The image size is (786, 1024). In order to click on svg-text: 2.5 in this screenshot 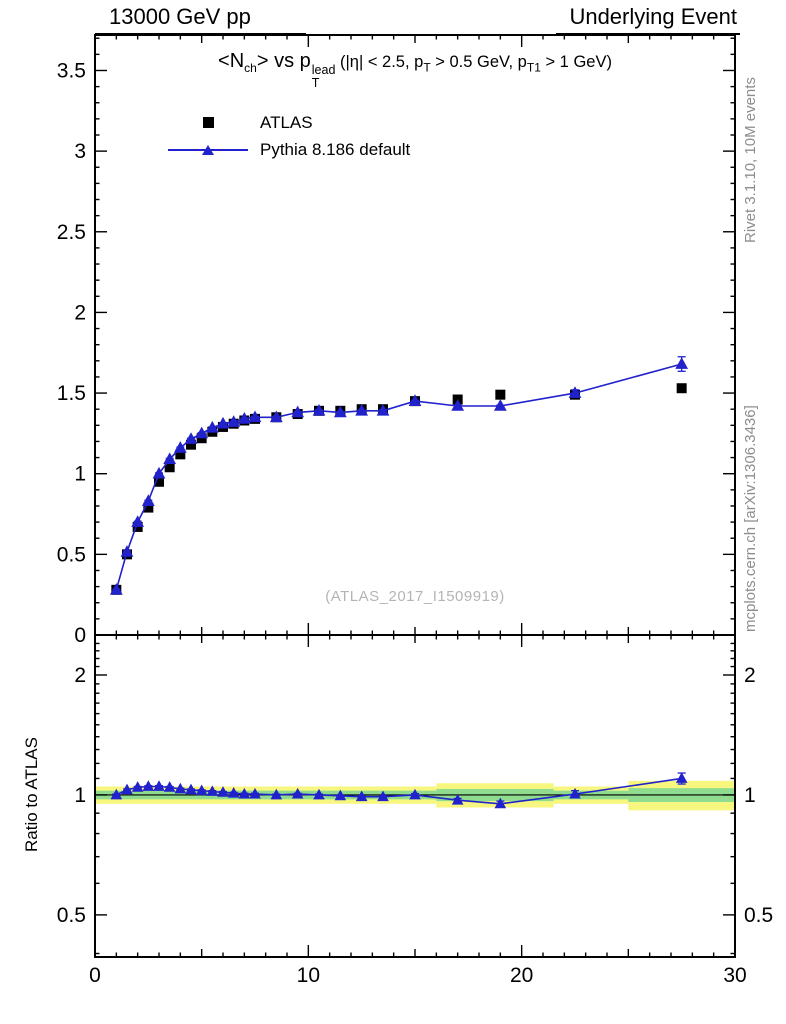, I will do `click(71, 232)`.